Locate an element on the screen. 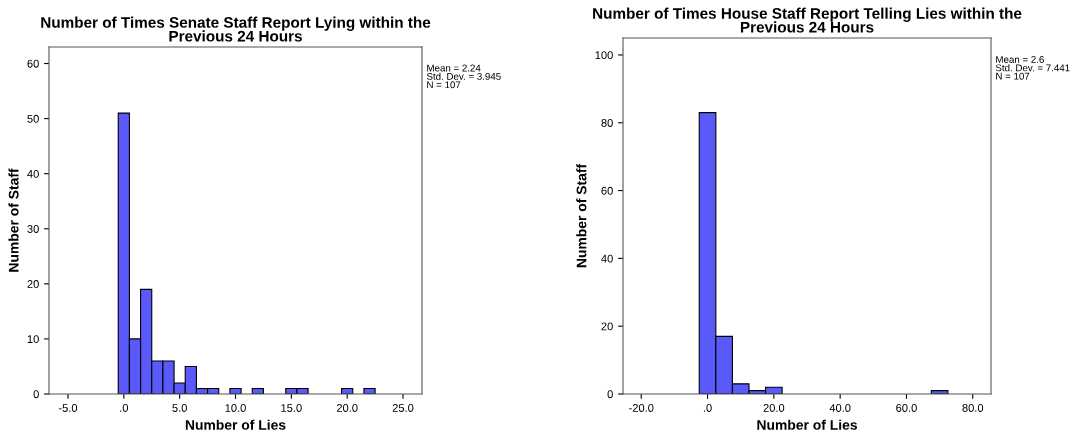  y-tick-label: 10 is located at coordinates (33, 339).